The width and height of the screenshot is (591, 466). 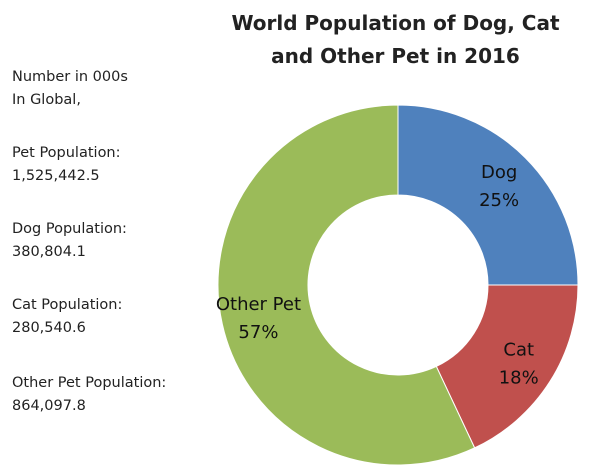 What do you see at coordinates (258, 318) in the screenshot?
I see `slice-label-other-pet: Other Pet 57%` at bounding box center [258, 318].